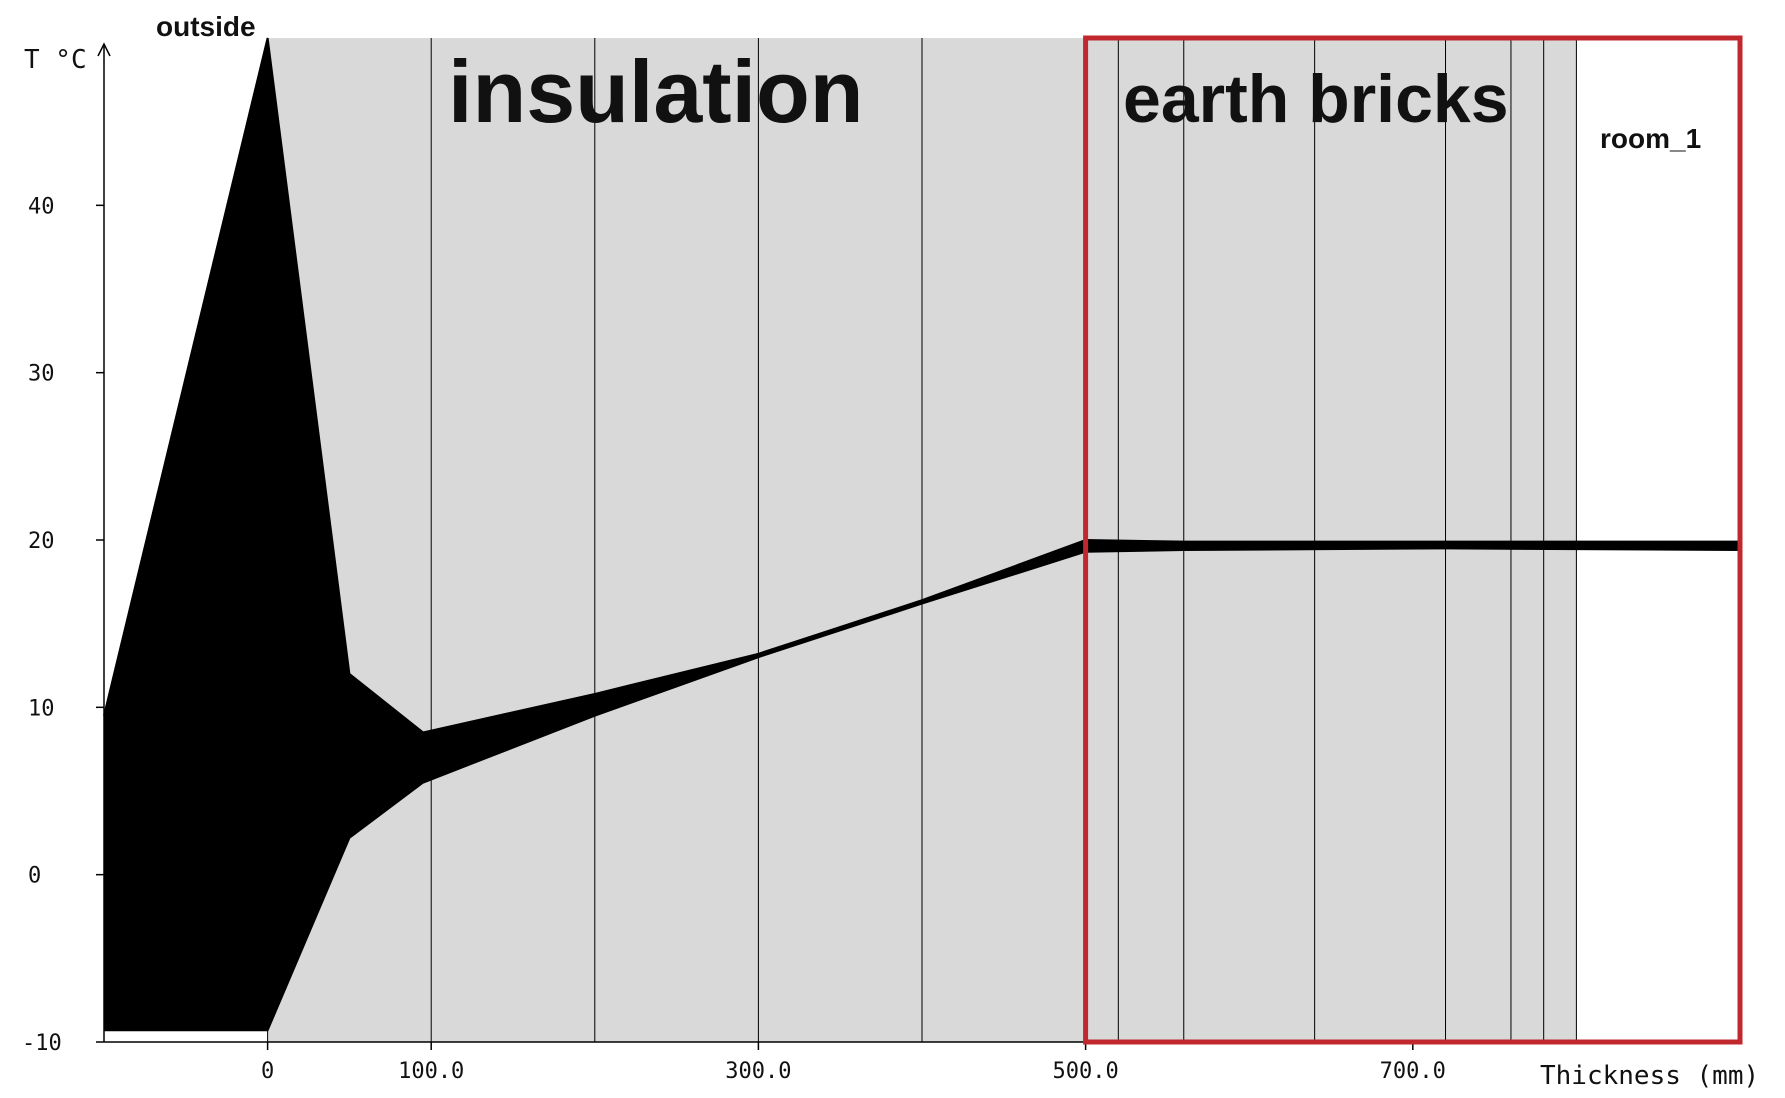 The height and width of the screenshot is (1098, 1785). What do you see at coordinates (206, 26) in the screenshot?
I see `zone-label-outside: outside` at bounding box center [206, 26].